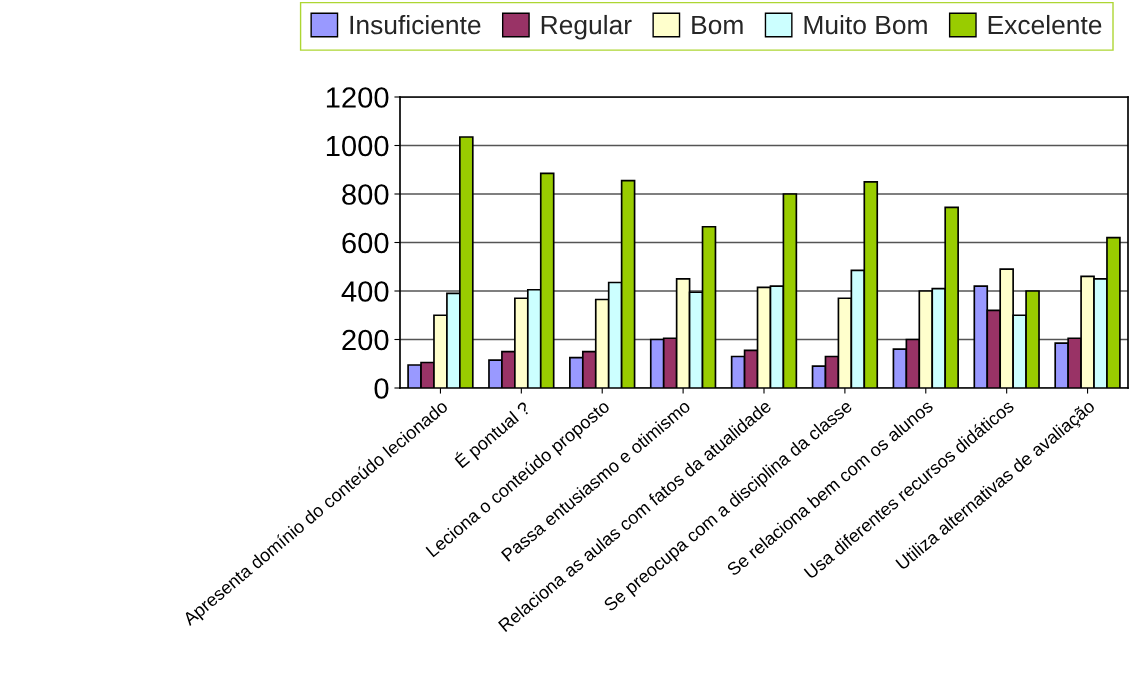 This screenshot has width=1140, height=695. What do you see at coordinates (717, 25) in the screenshot?
I see `legend-label: Bom` at bounding box center [717, 25].